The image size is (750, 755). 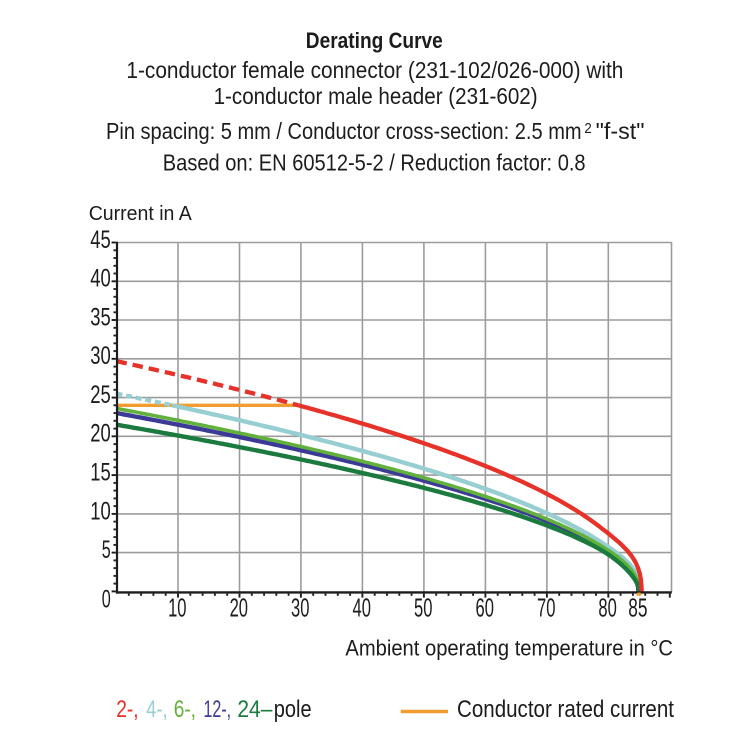 I want to click on svg-text: 4-,, so click(x=157, y=709).